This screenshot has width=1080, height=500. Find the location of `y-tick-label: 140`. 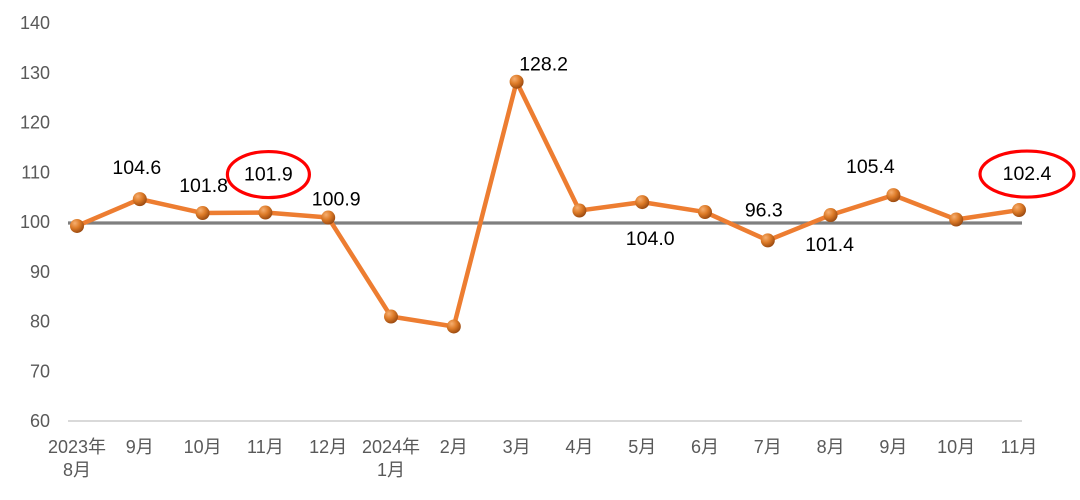

y-tick-label: 140 is located at coordinates (35, 23).